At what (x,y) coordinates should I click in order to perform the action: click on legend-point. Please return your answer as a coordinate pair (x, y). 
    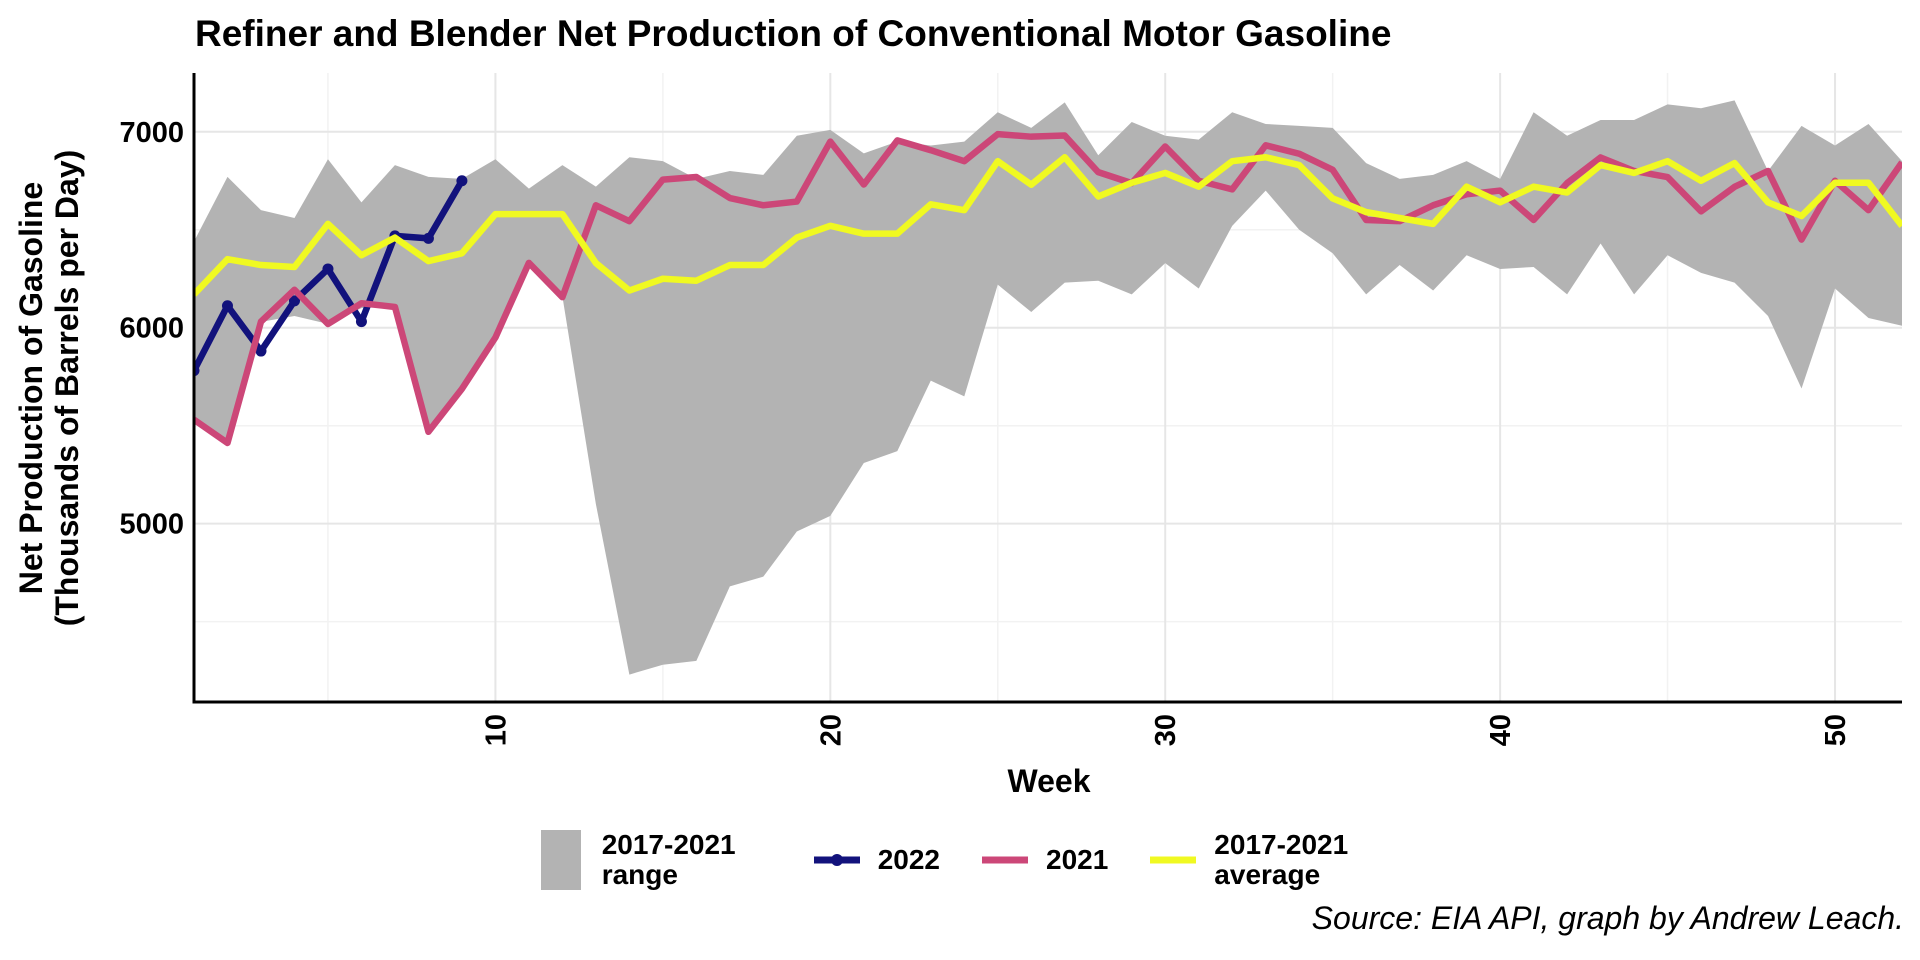
    Looking at the image, I should click on (836, 860).